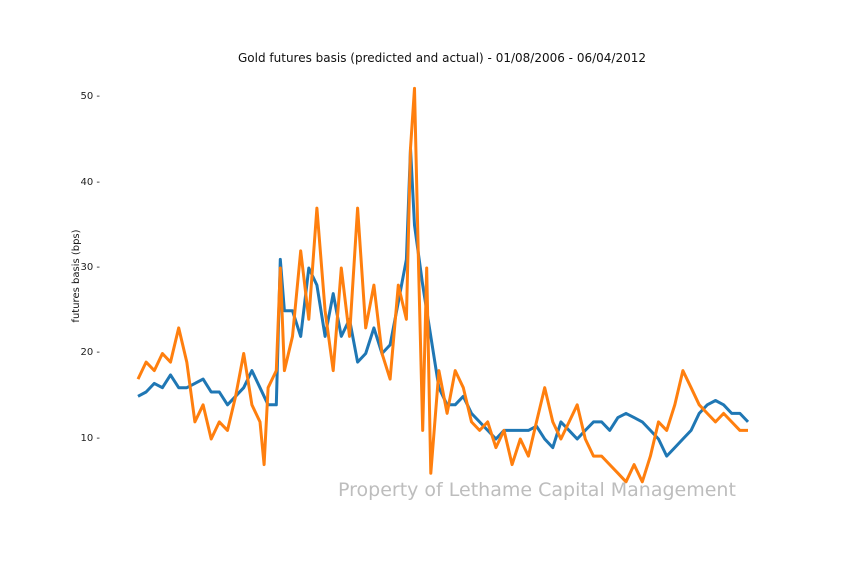  I want to click on y-tick-20: 20 -, so click(90, 352).